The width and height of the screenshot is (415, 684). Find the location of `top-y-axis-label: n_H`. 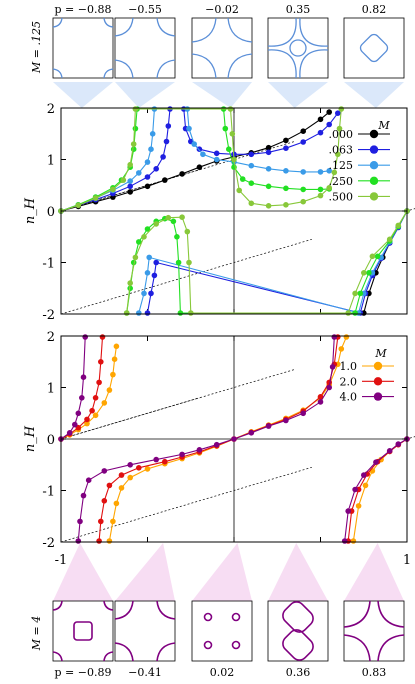

top-y-axis-label: n_H is located at coordinates (30, 210).